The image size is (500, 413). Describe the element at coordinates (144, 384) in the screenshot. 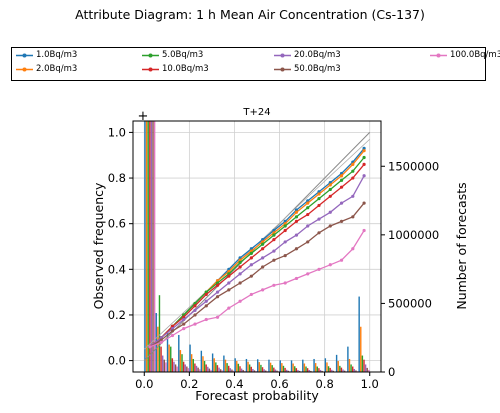

I see `x-tick-label: 0.0` at that location.